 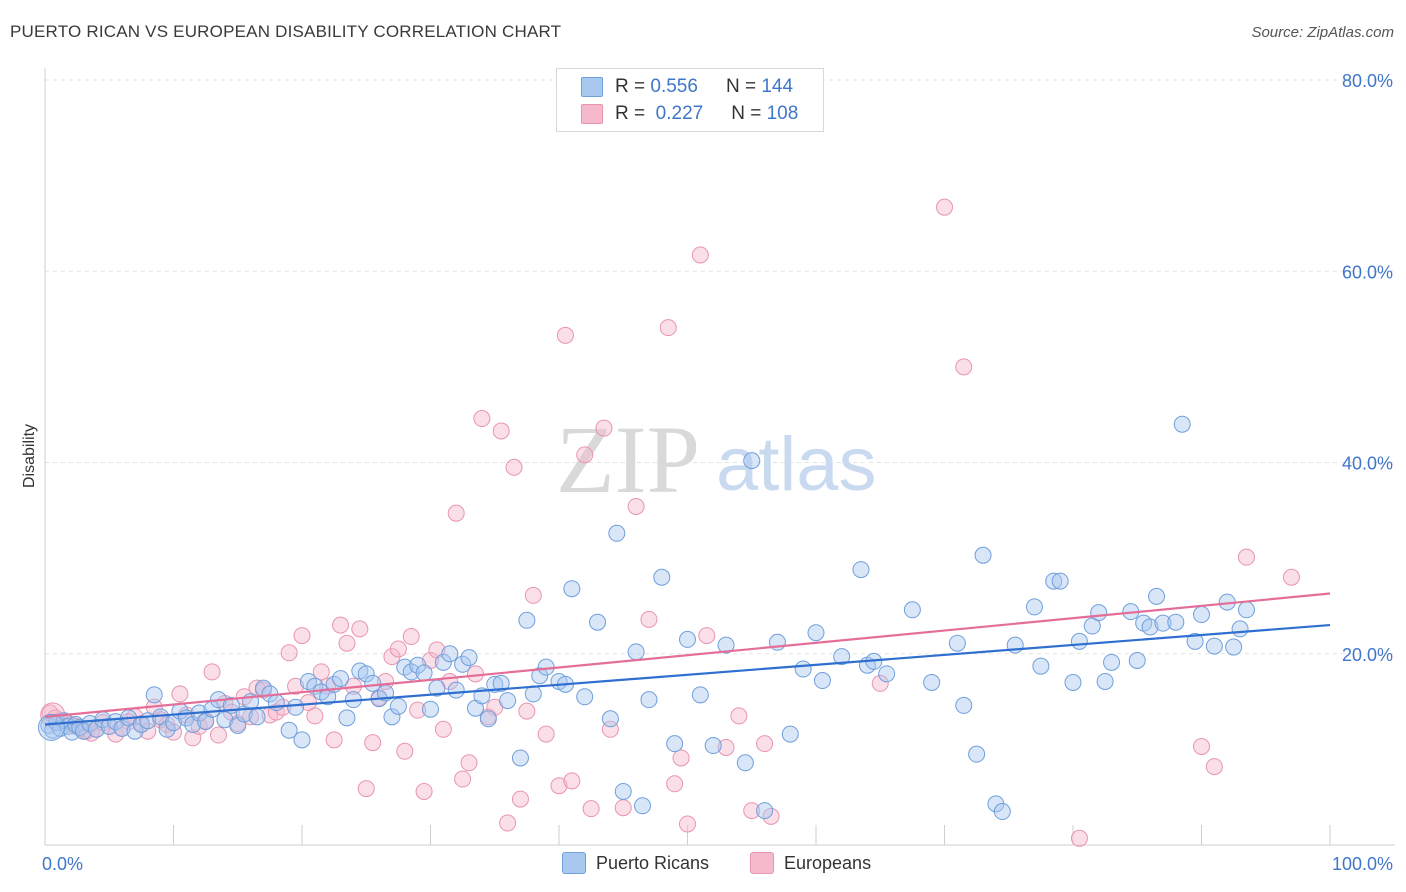 I want to click on legend-row-puerto-ricans: R = 0.556 N = 144, so click(x=687, y=87).